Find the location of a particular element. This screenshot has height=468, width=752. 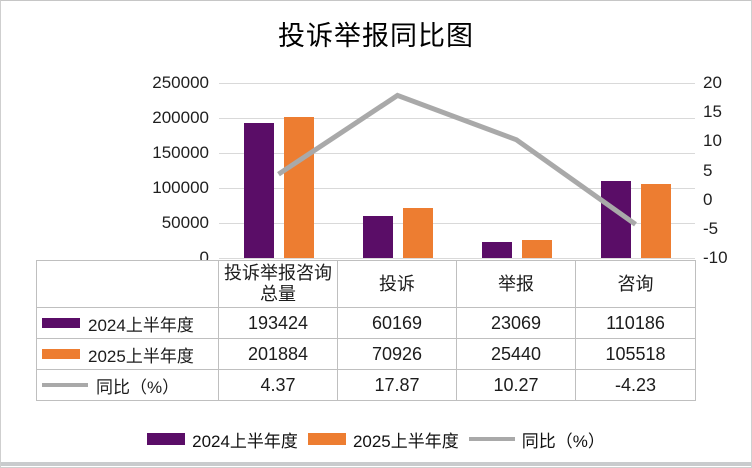

bar-series1-cat1 is located at coordinates (417, 233).